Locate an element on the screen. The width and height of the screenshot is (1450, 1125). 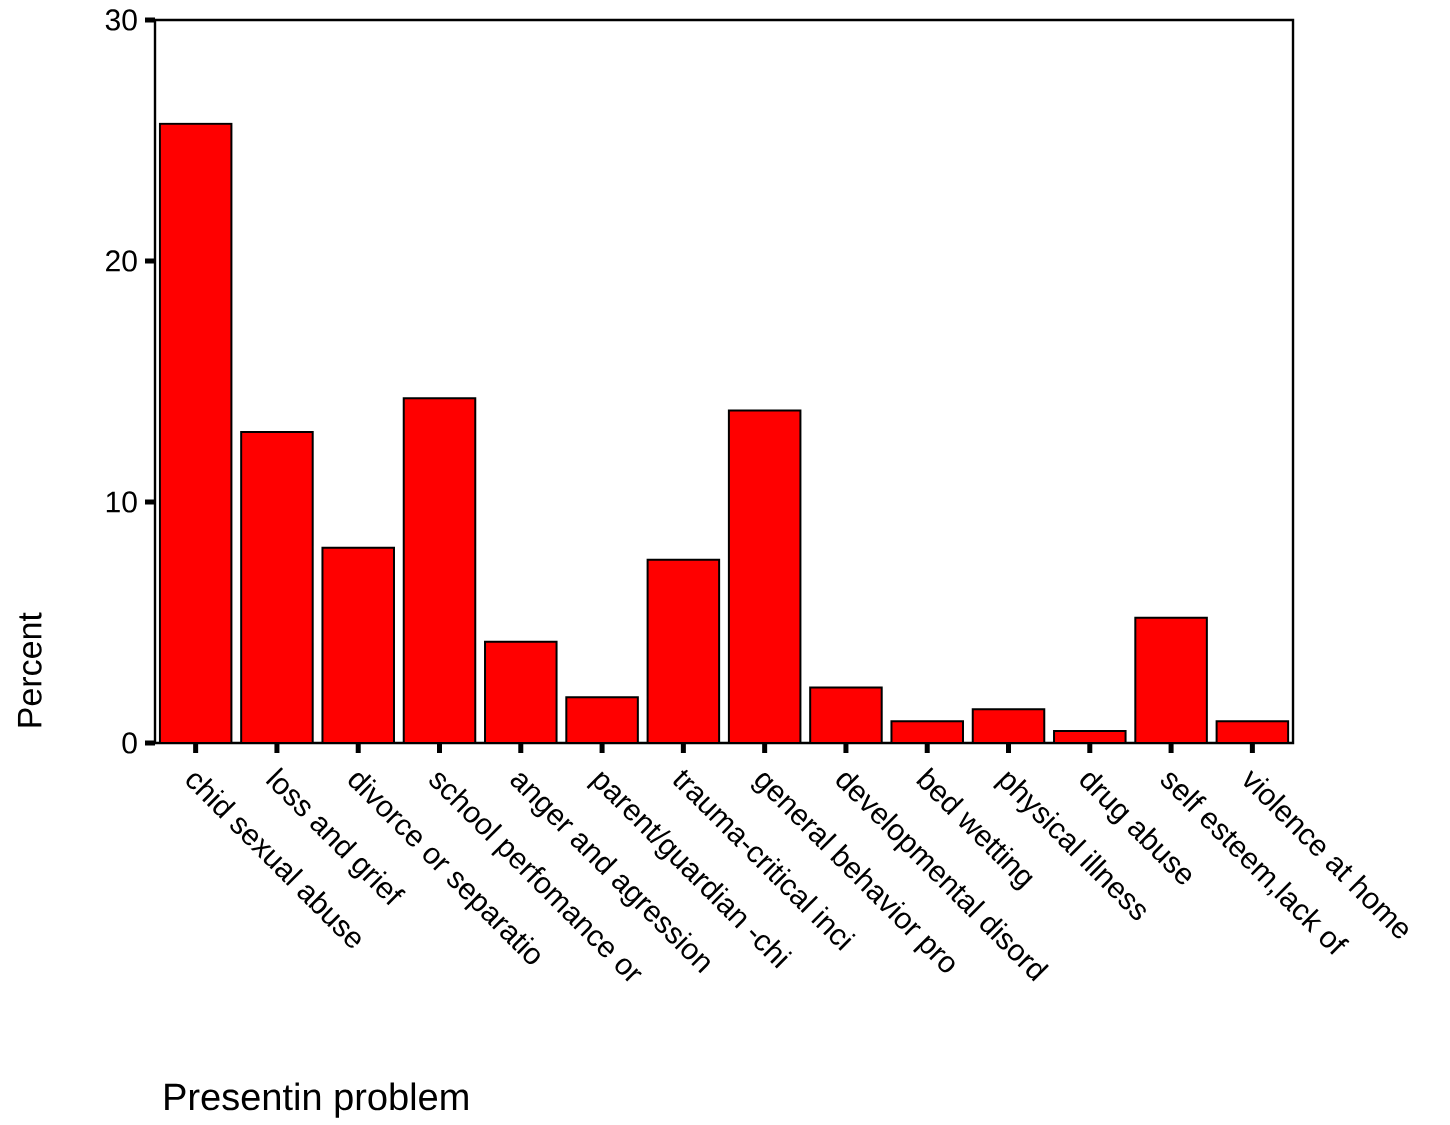
y-tick-label: 30 is located at coordinates (121, 20).